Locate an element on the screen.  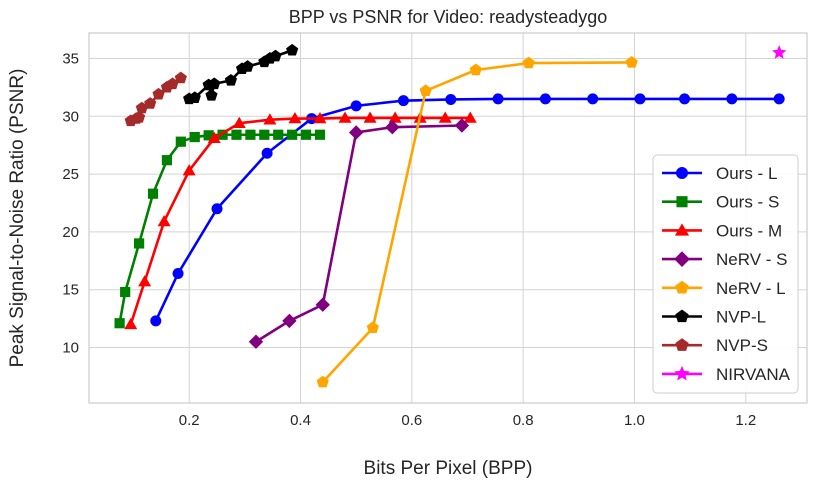
x-tick-labels: 0.2 0.4 0.6 0.8 1.0 1.2 is located at coordinates (467, 420).